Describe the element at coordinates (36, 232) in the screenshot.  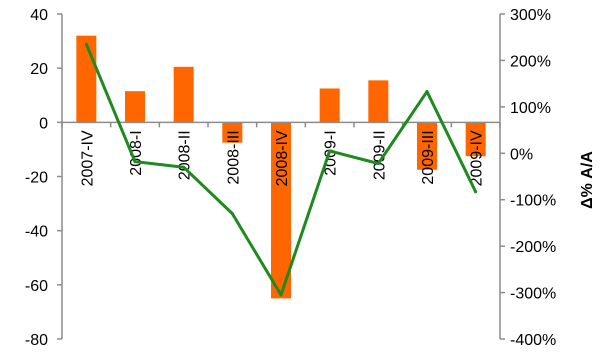
I see `left-axis-tick-label: -40` at that location.